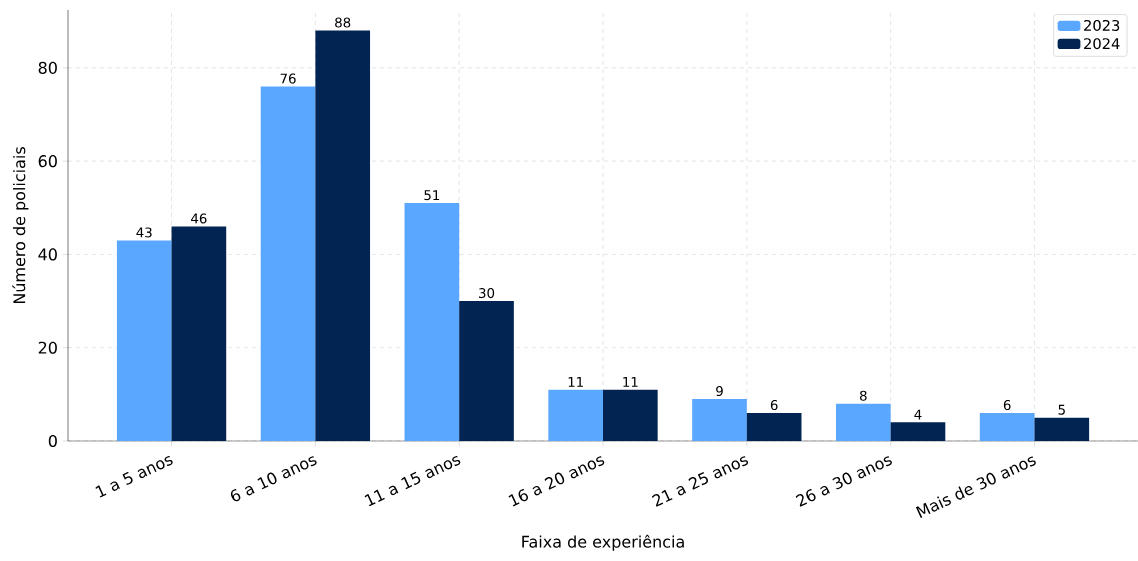  Describe the element at coordinates (1102, 25) in the screenshot. I see `legend-label: 2023` at that location.